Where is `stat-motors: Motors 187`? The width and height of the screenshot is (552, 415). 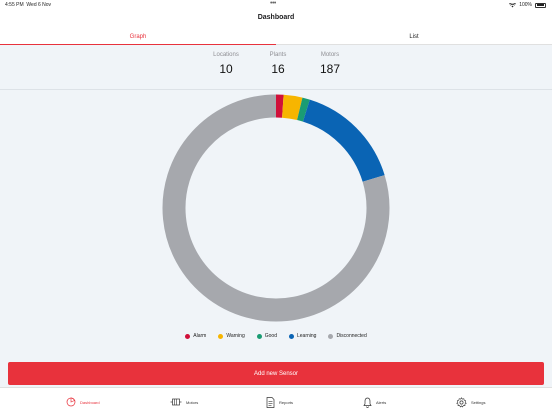
stat-motors: Motors 187 is located at coordinates (330, 64).